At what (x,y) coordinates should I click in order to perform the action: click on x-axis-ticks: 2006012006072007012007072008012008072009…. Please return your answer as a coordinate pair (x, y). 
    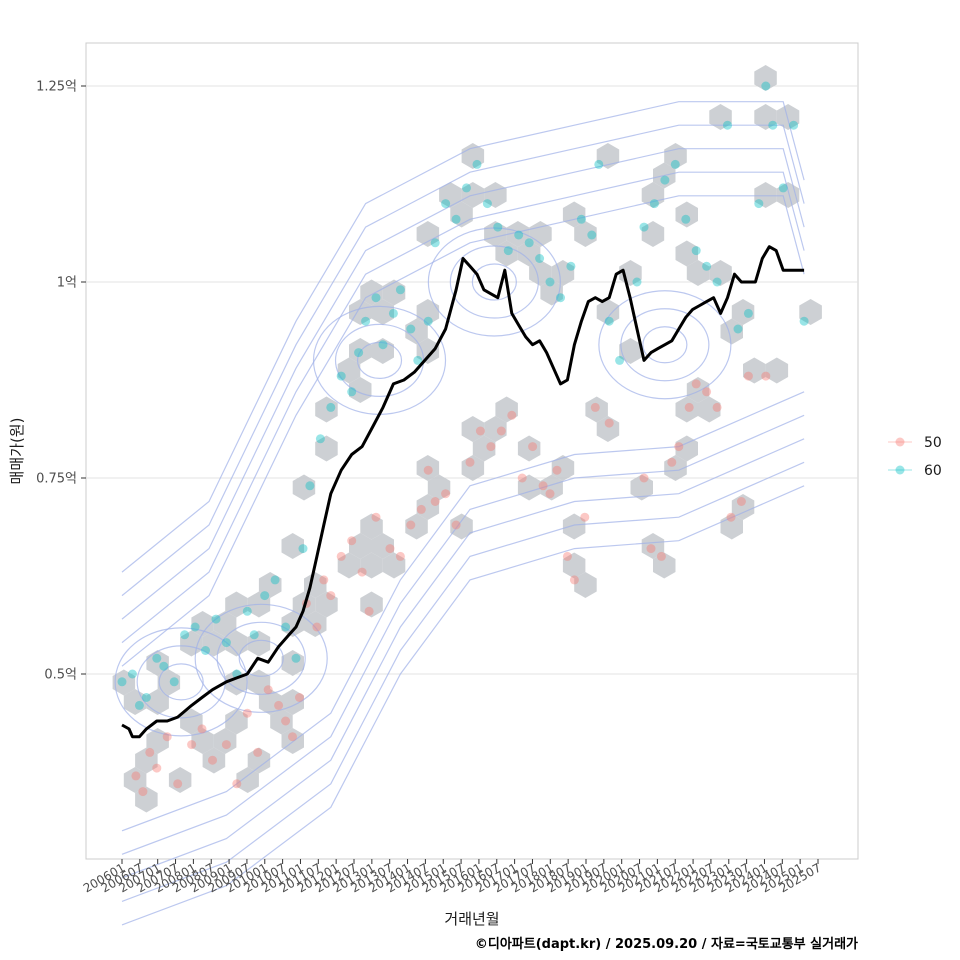
    Looking at the image, I should click on (452, 877).